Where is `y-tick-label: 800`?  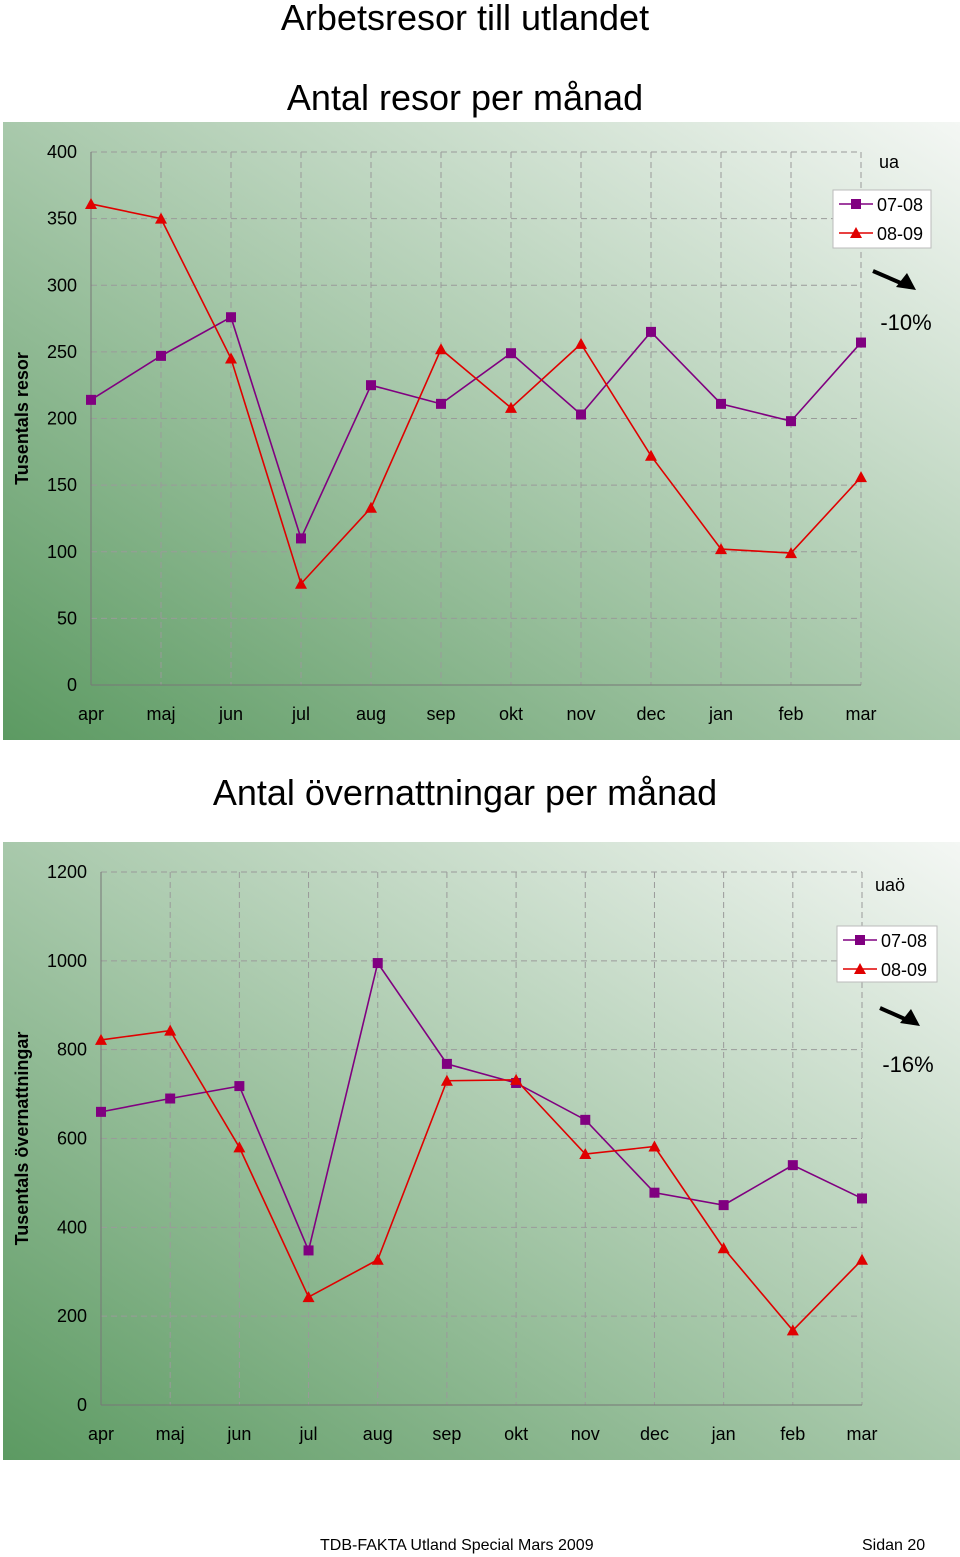 y-tick-label: 800 is located at coordinates (72, 1050).